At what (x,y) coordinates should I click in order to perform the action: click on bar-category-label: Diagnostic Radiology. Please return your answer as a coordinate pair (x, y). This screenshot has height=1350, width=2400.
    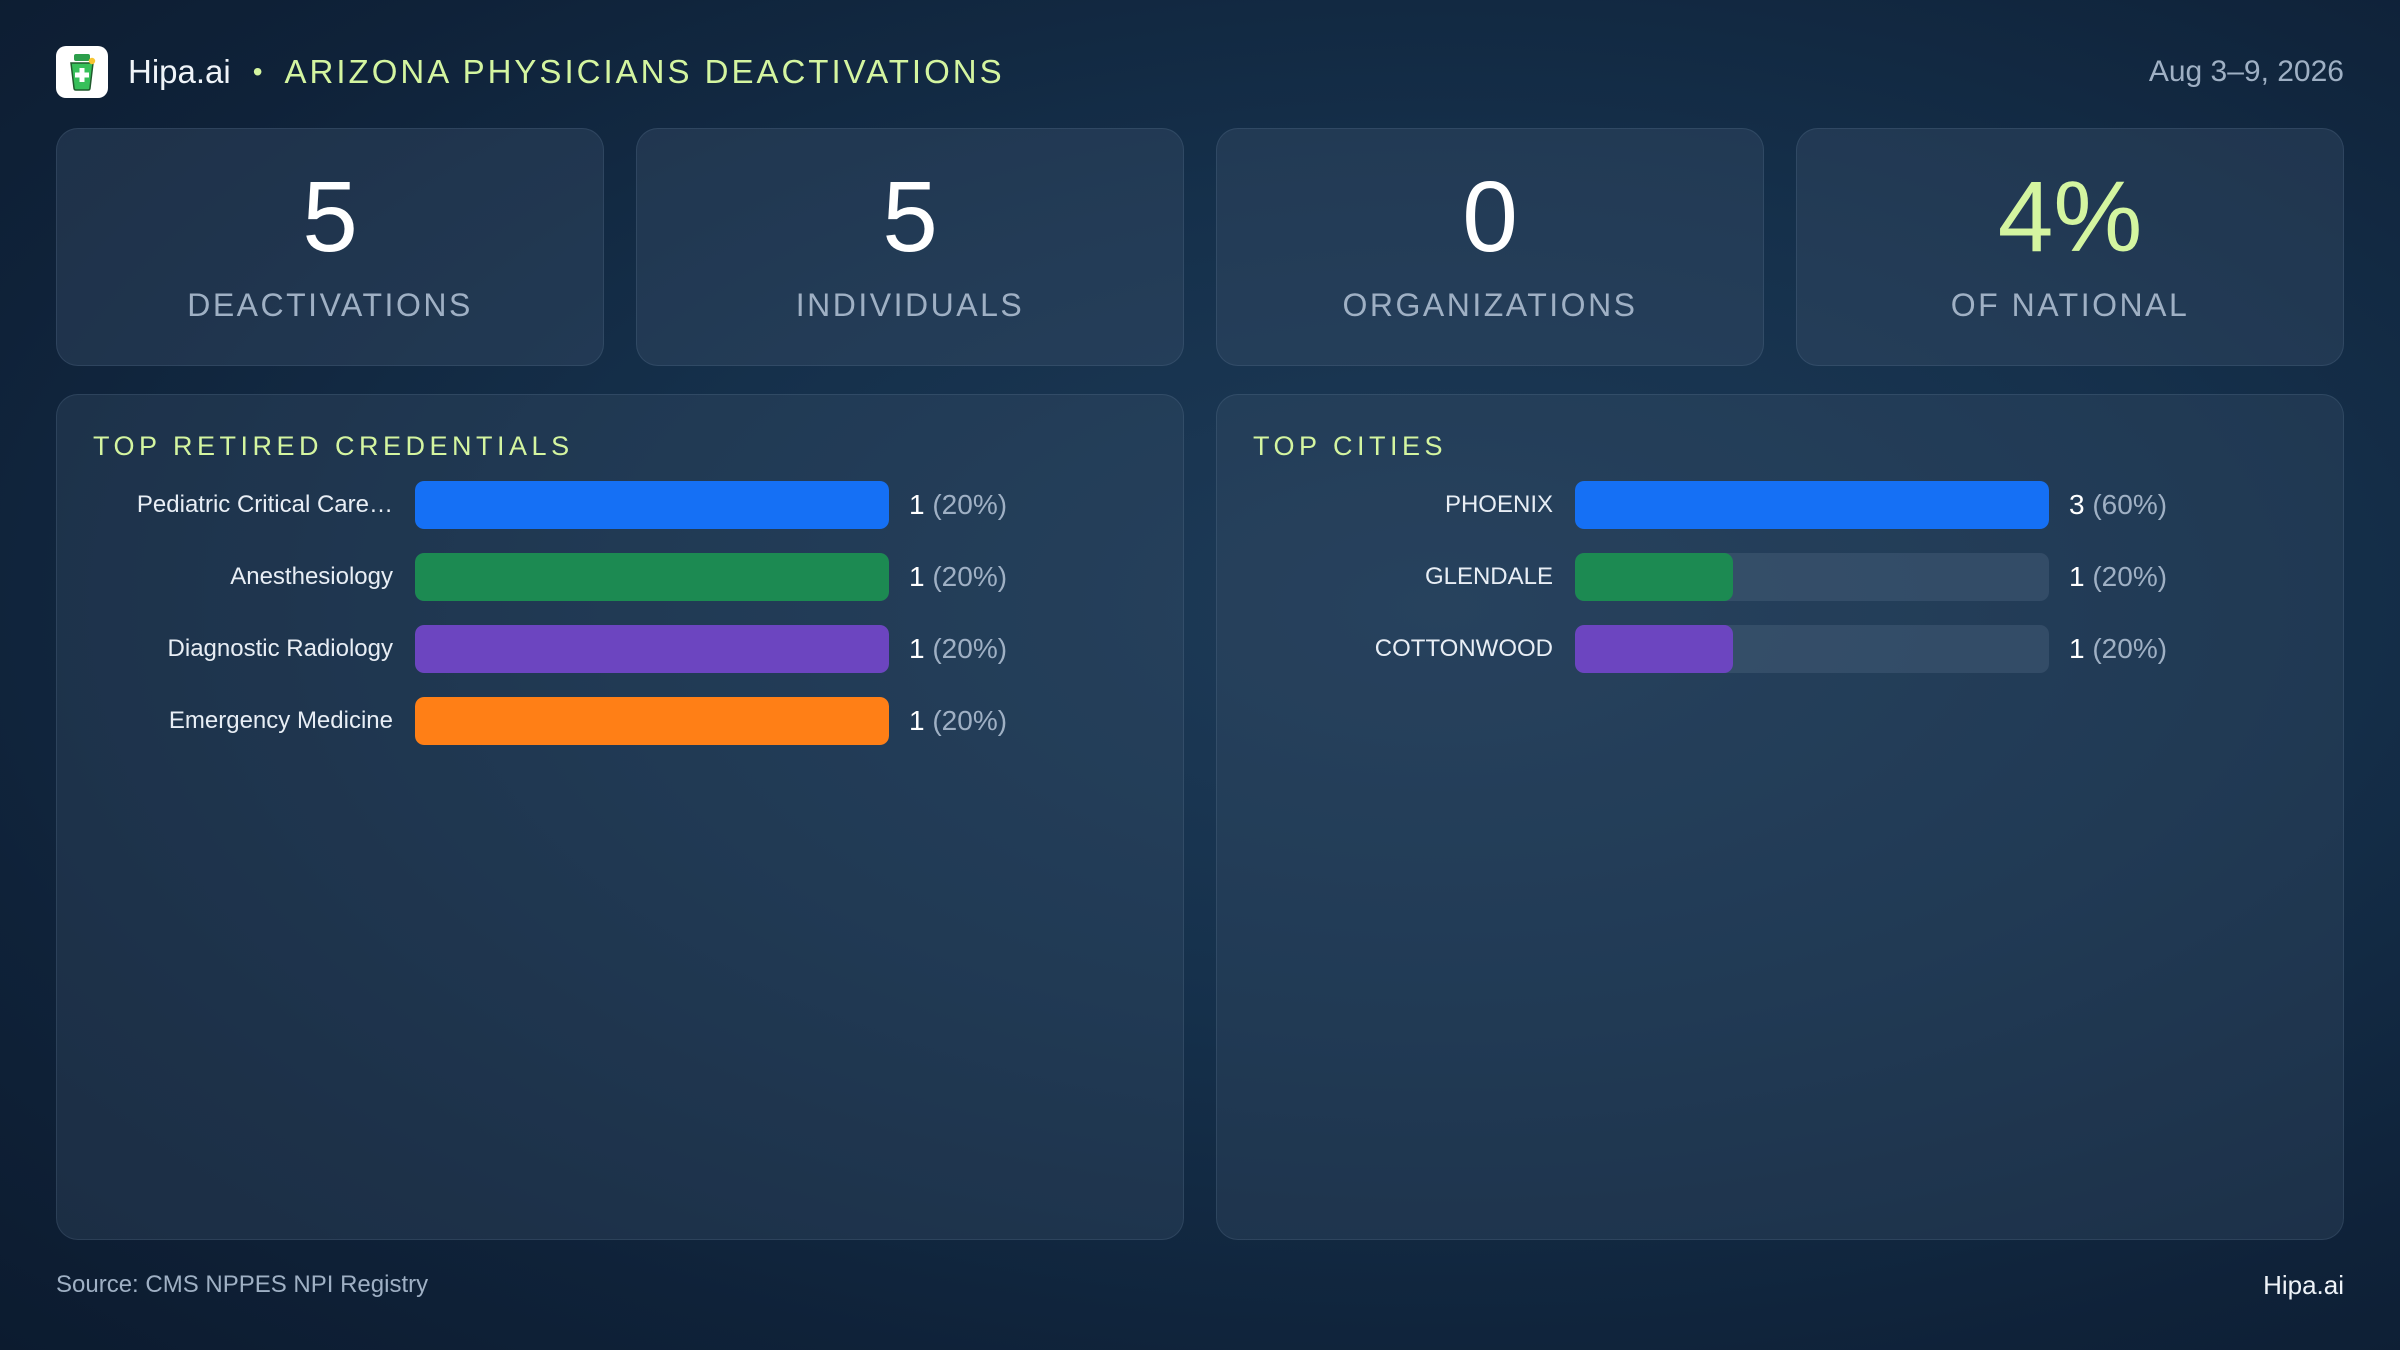
    Looking at the image, I should click on (280, 648).